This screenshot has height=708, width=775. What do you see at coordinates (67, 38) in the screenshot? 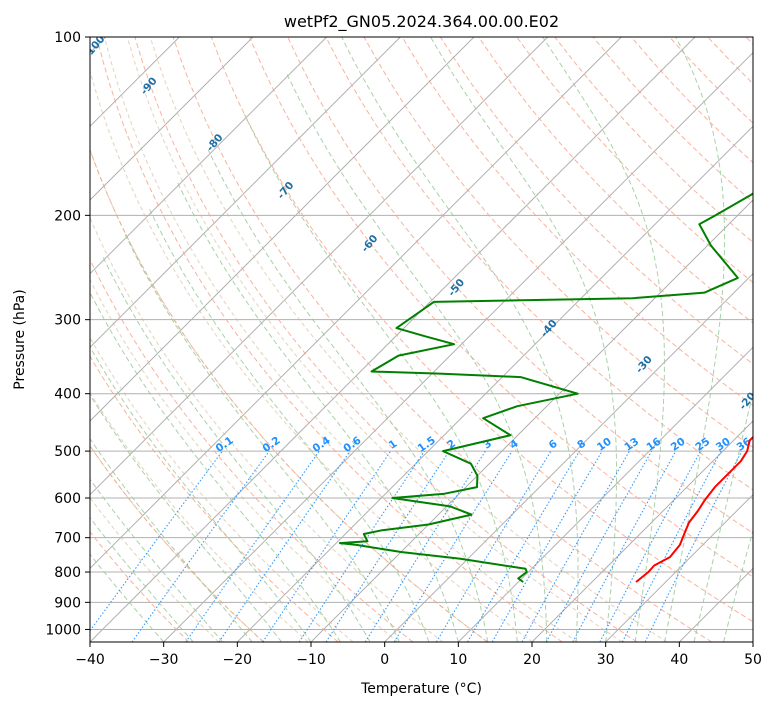
I see `y-tick-label: 100` at bounding box center [67, 38].